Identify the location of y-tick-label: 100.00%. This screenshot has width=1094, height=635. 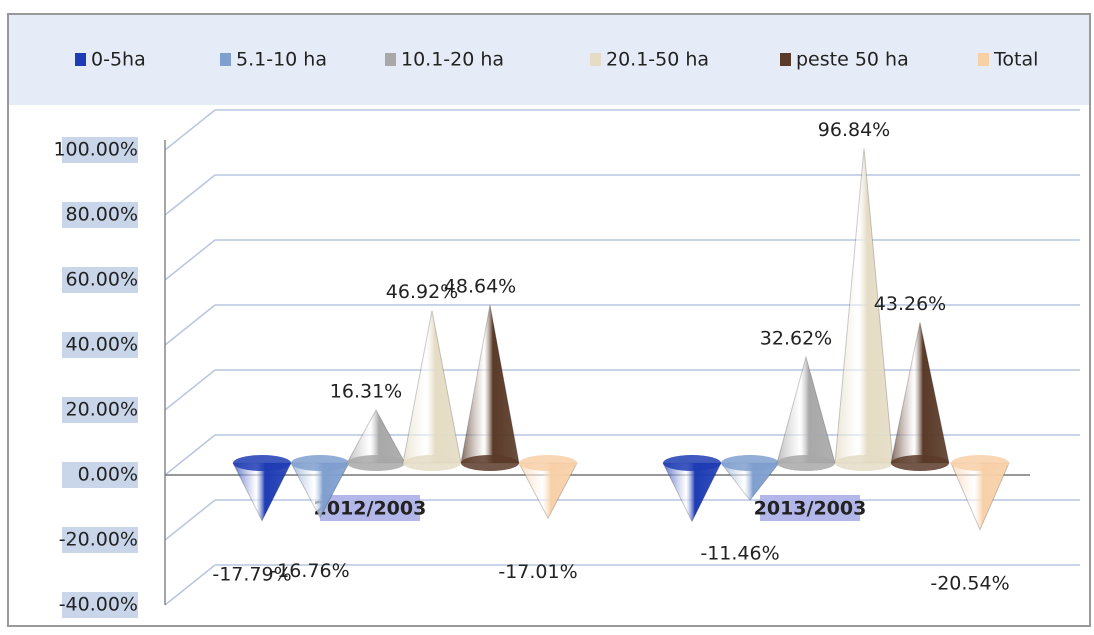
(95, 150).